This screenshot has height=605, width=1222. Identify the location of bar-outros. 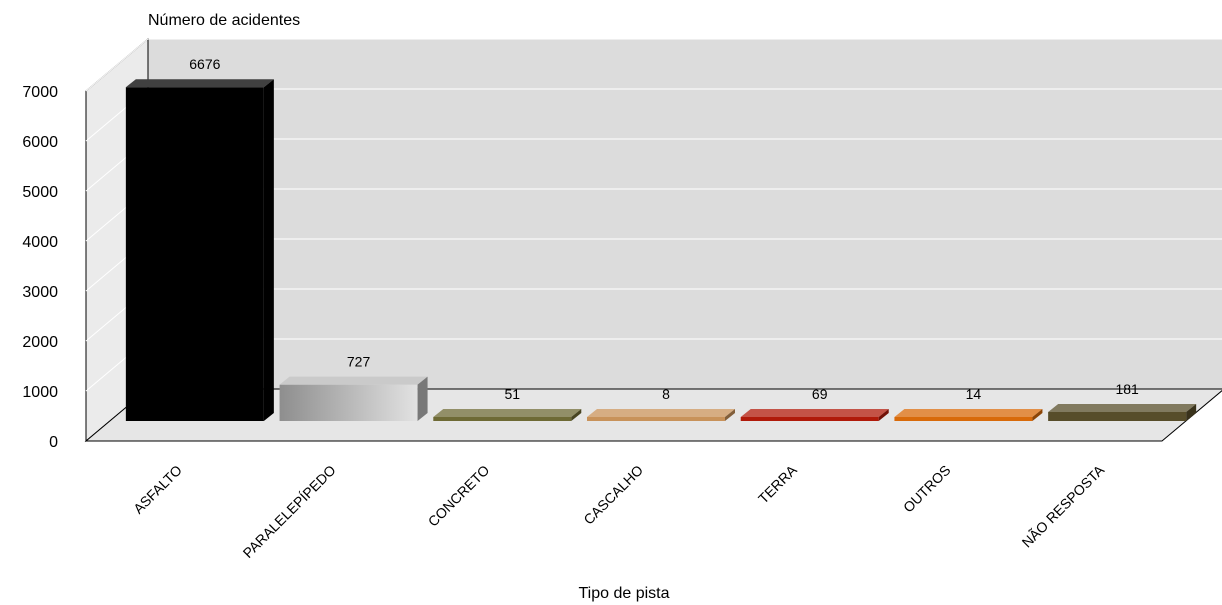
(968, 415).